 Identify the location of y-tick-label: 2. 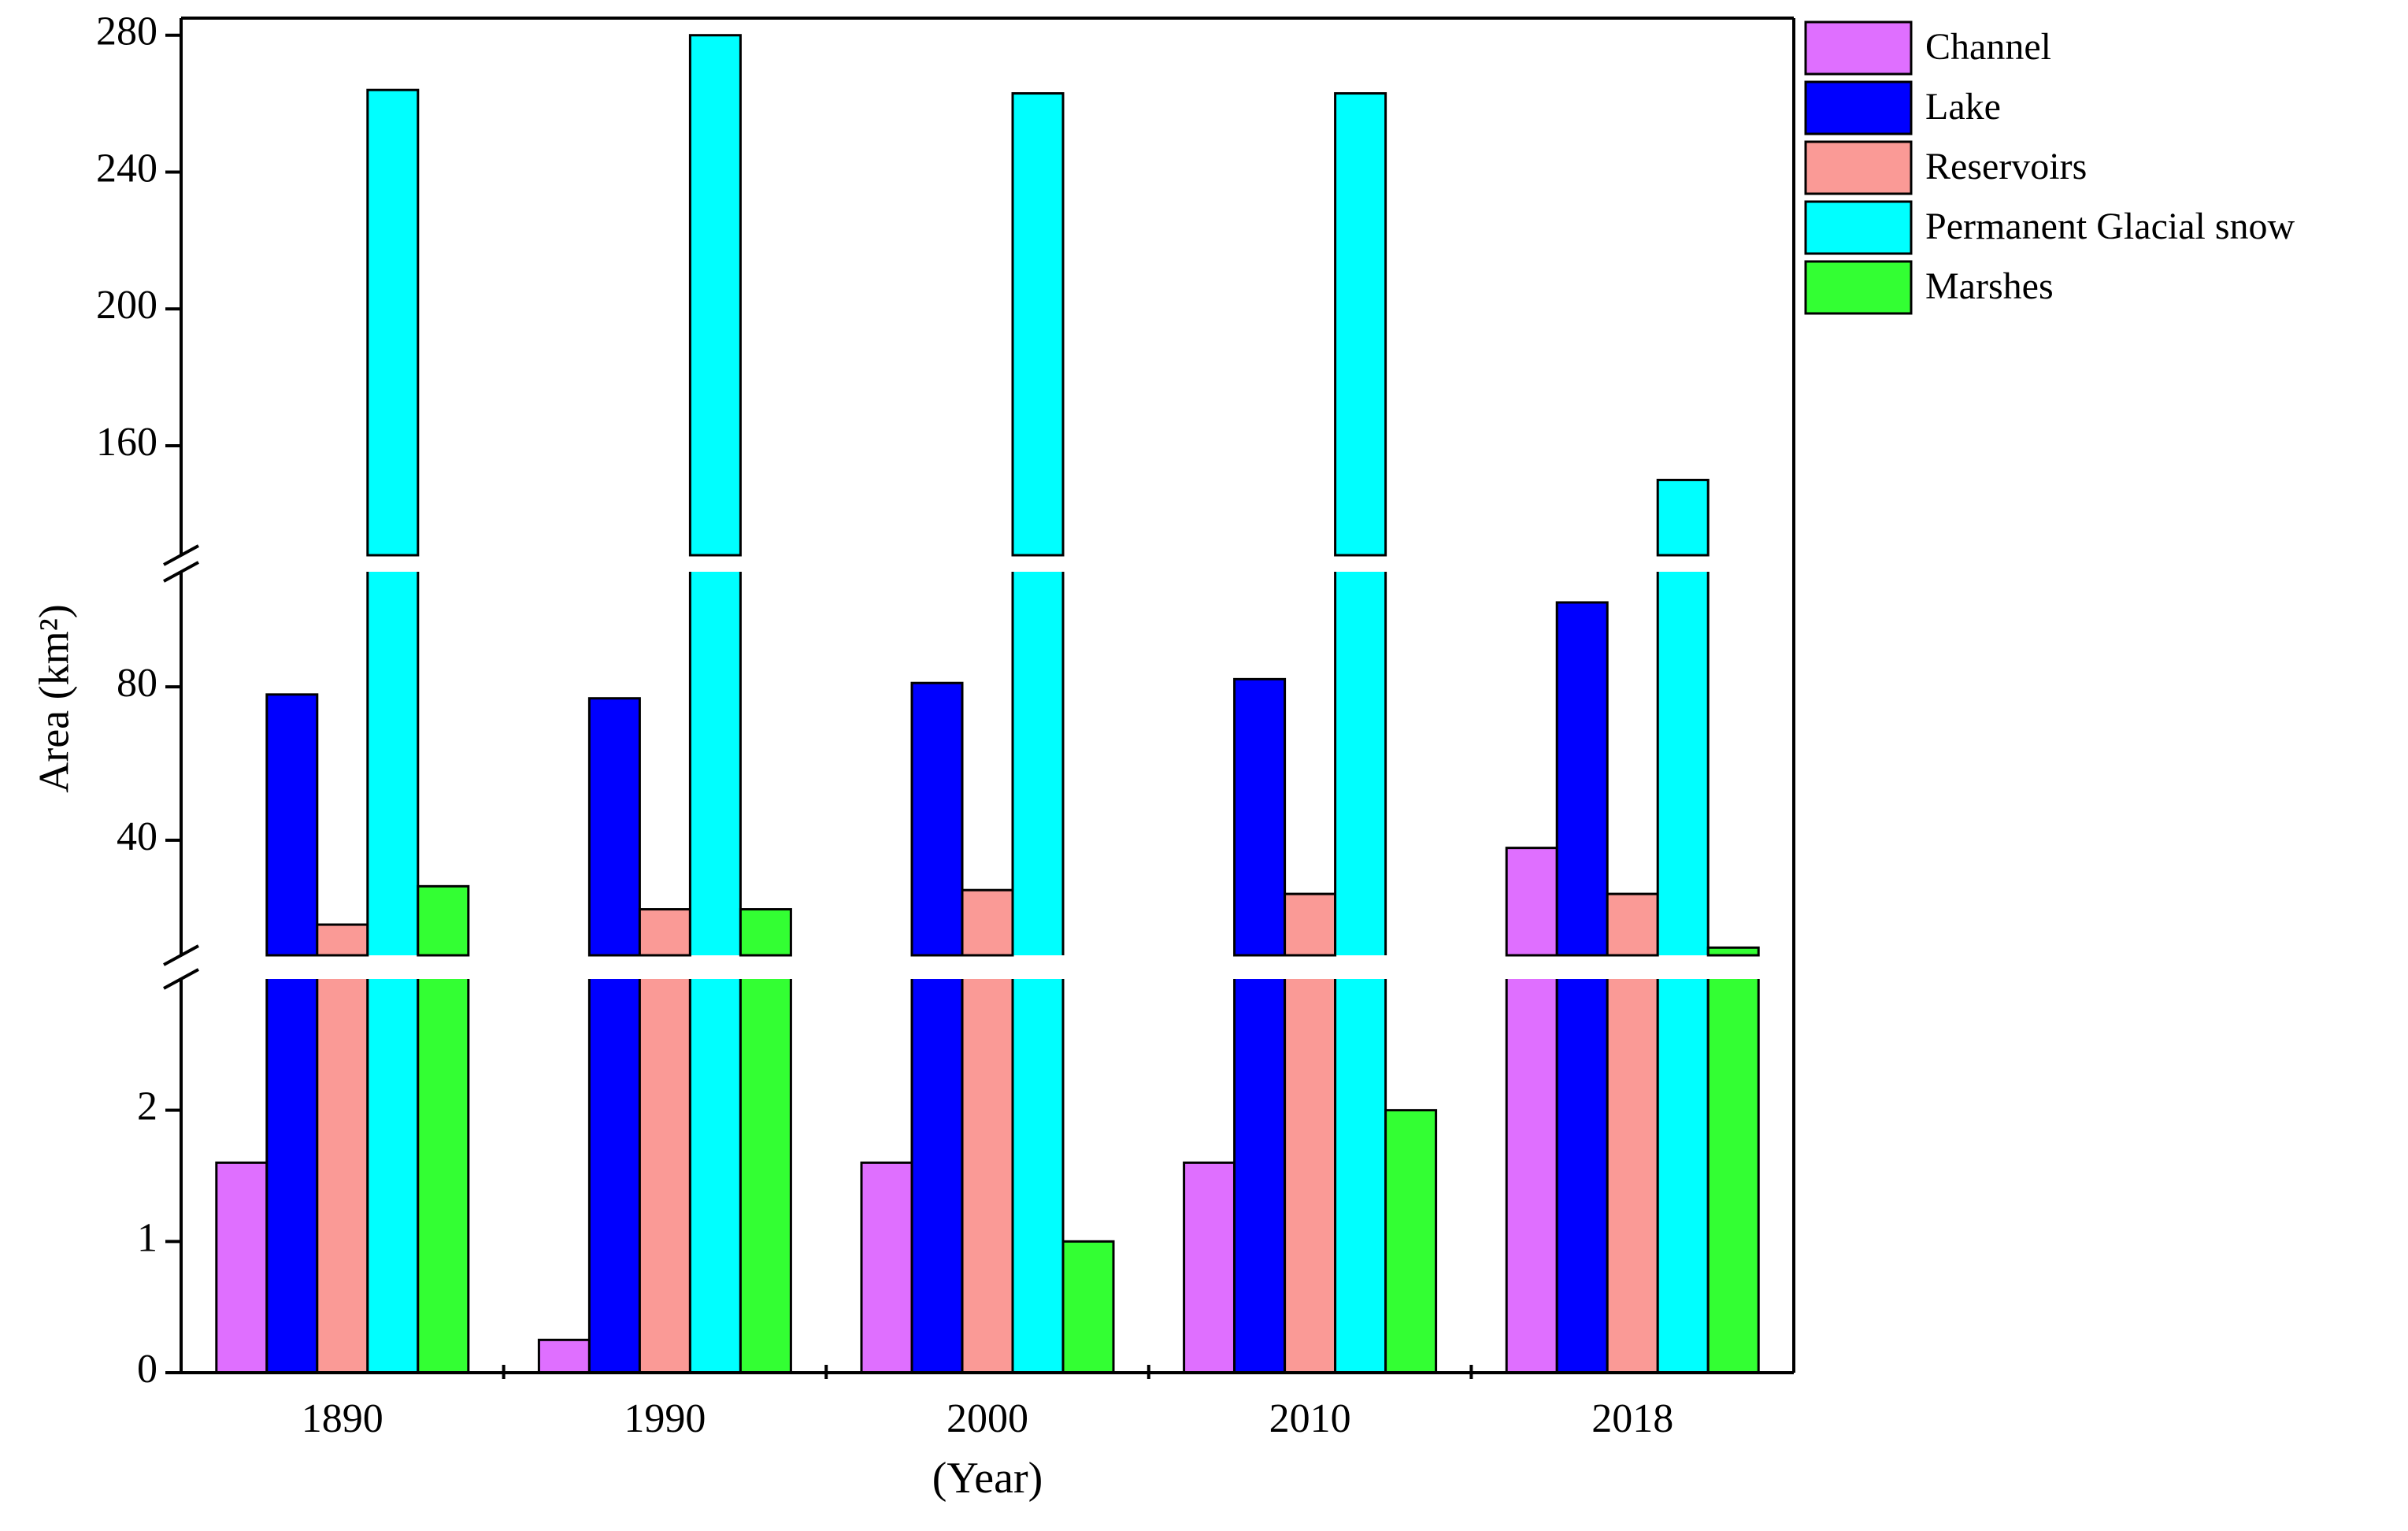
(147, 1106).